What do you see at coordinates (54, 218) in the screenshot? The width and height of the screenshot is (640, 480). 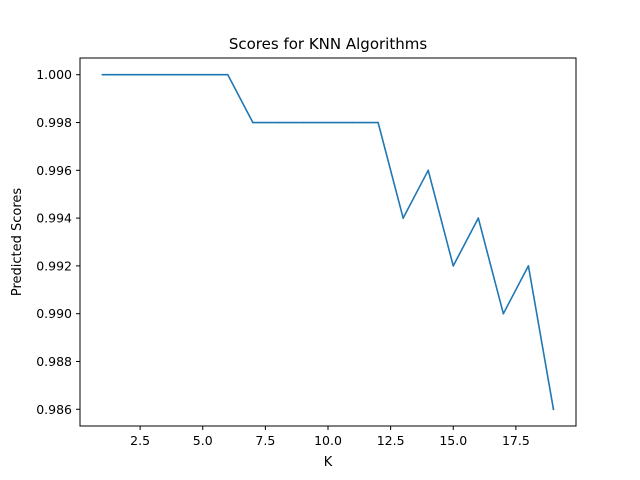 I see `y-tick-label: 0.994` at bounding box center [54, 218].